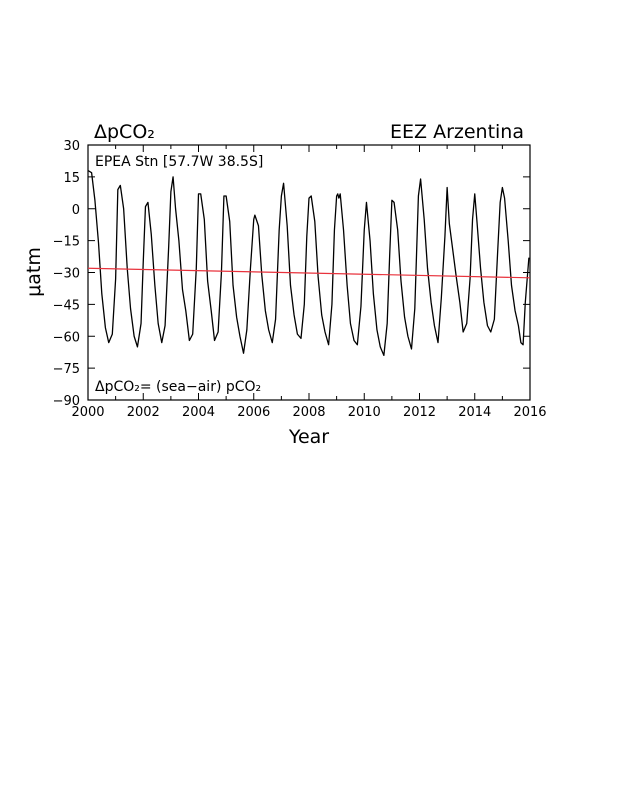 This screenshot has width=618, height=800. What do you see at coordinates (198, 412) in the screenshot?
I see `x-tick-label: 2004` at bounding box center [198, 412].